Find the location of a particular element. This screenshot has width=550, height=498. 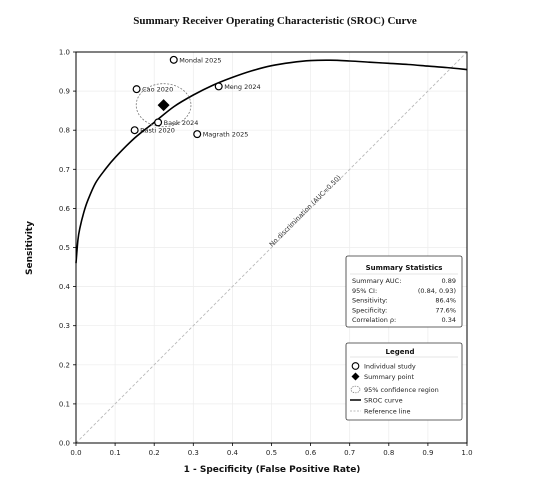

stats-title: Summary Statistics is located at coordinates (404, 268).